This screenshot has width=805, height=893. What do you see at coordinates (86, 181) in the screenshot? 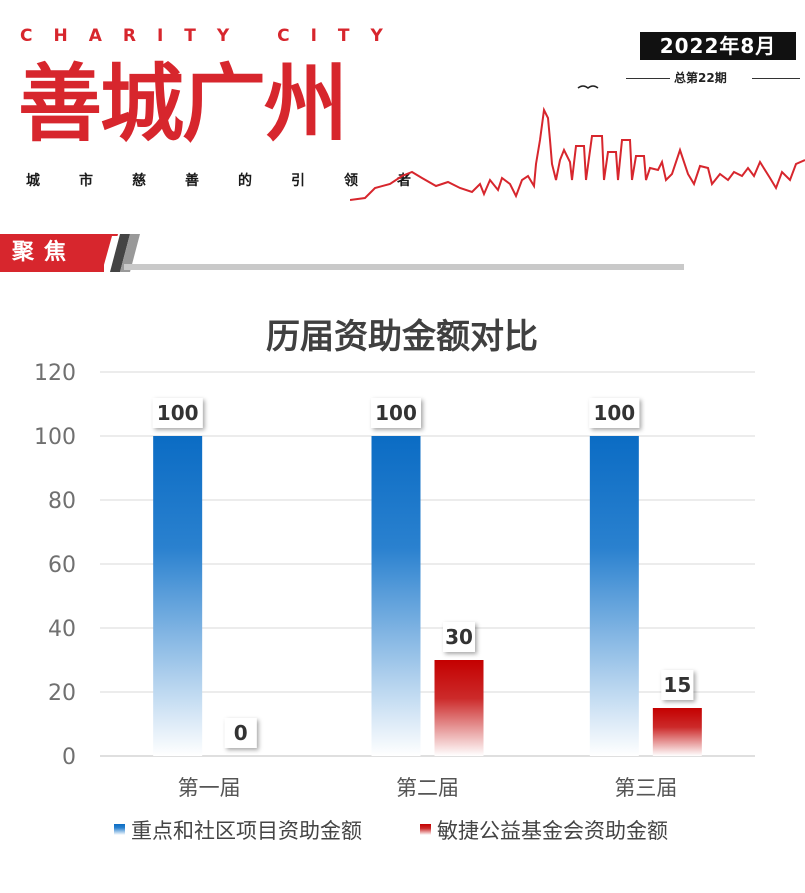
I see `tagline-char: 市` at bounding box center [86, 181].